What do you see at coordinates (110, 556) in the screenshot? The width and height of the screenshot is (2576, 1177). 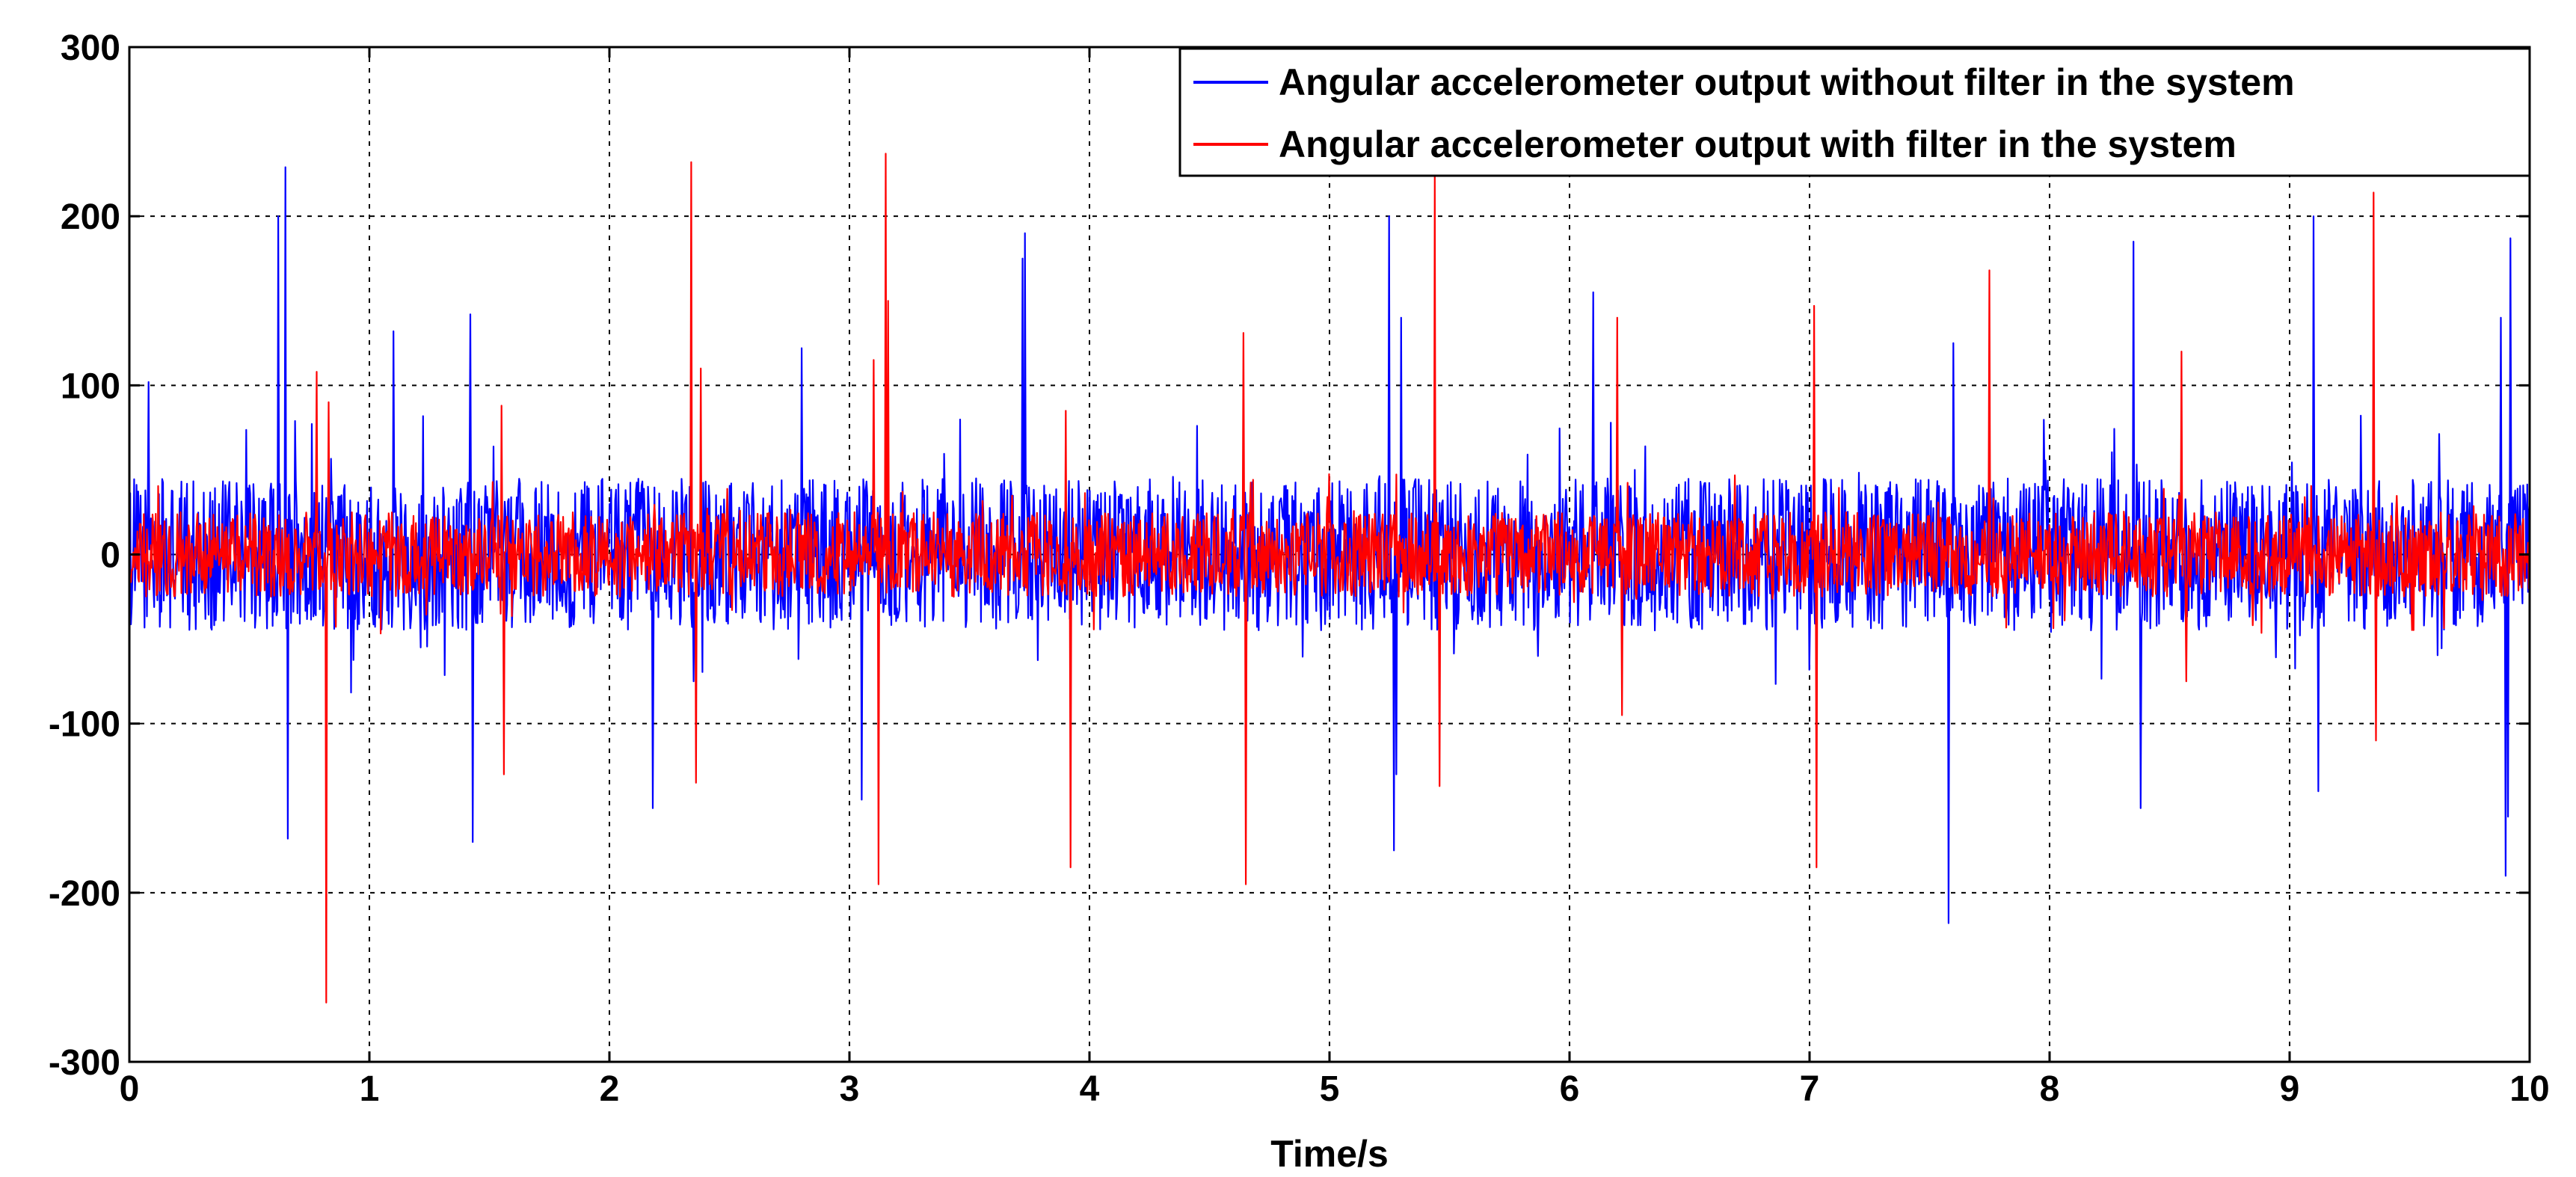 I see `y-tick-label: 0` at bounding box center [110, 556].